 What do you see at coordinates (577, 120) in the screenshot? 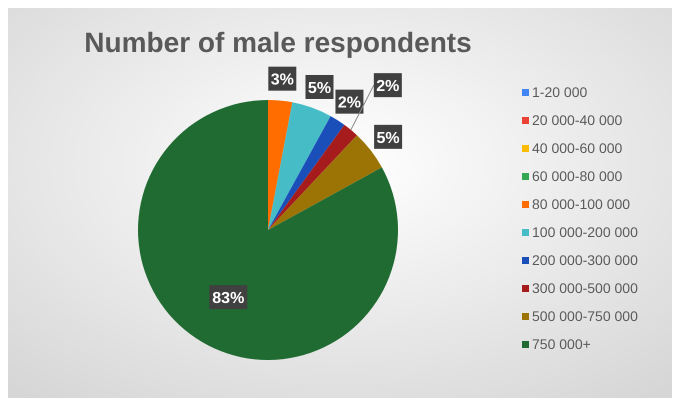
I see `legend-label: 20 000-40 000` at bounding box center [577, 120].